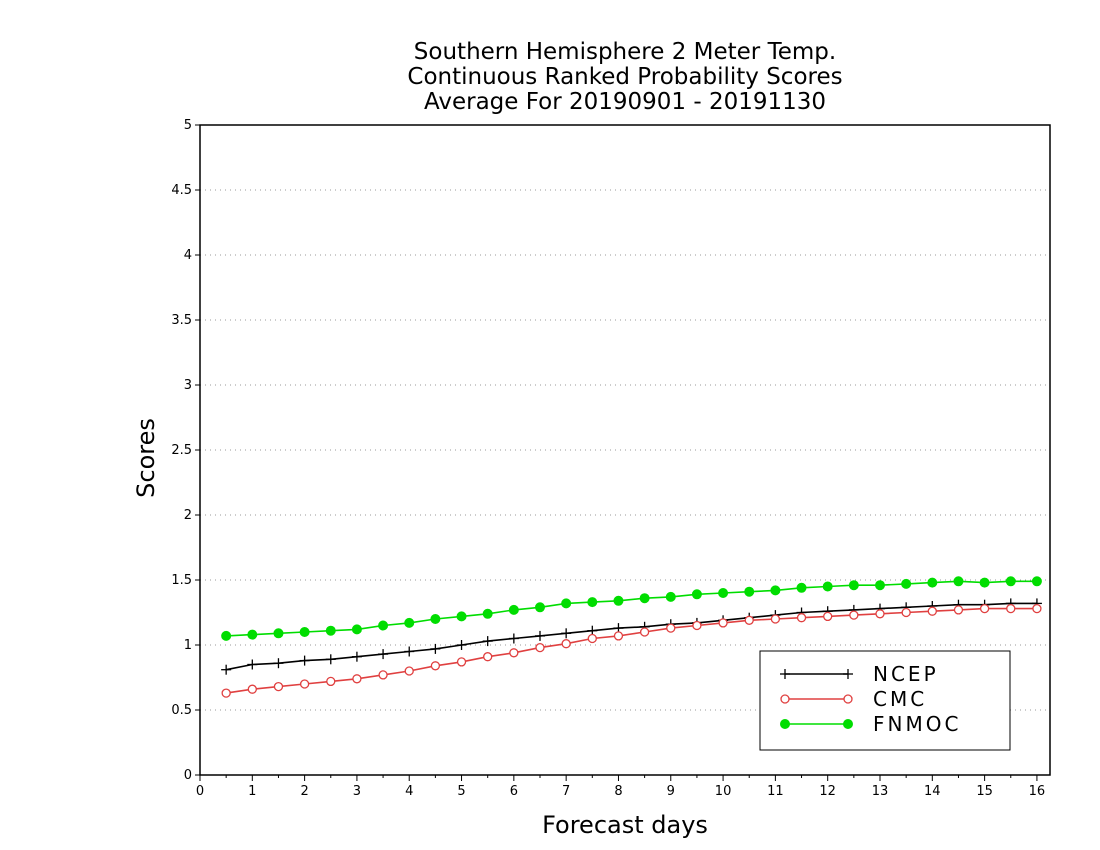 This screenshot has height=850, width=1100. I want to click on x-tick-label: 5, so click(461, 791).